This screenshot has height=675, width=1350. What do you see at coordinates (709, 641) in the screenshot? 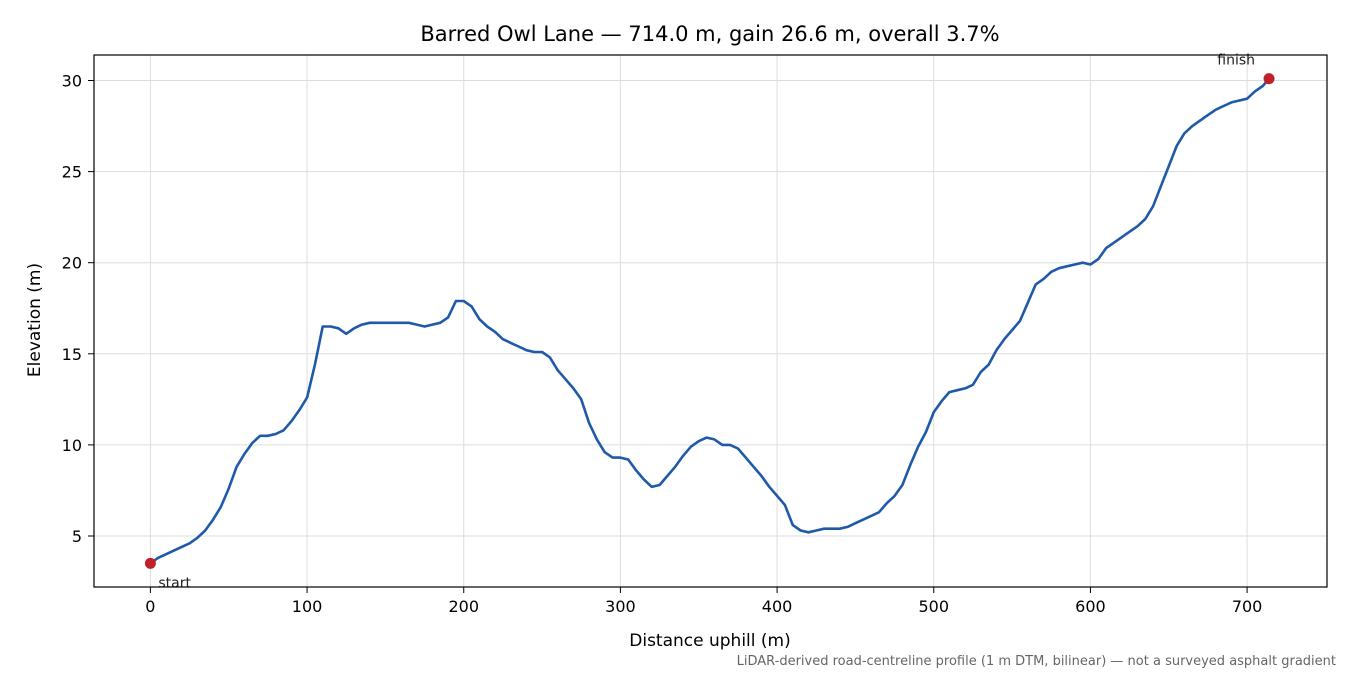
I see `x-axis-label: Distance uphill (m)` at bounding box center [709, 641].